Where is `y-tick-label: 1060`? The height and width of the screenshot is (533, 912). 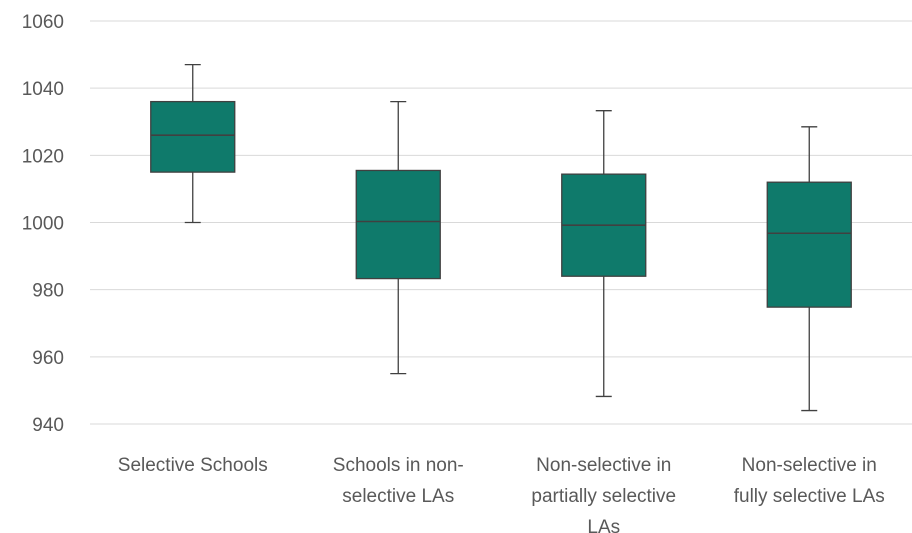 y-tick-label: 1060 is located at coordinates (43, 22).